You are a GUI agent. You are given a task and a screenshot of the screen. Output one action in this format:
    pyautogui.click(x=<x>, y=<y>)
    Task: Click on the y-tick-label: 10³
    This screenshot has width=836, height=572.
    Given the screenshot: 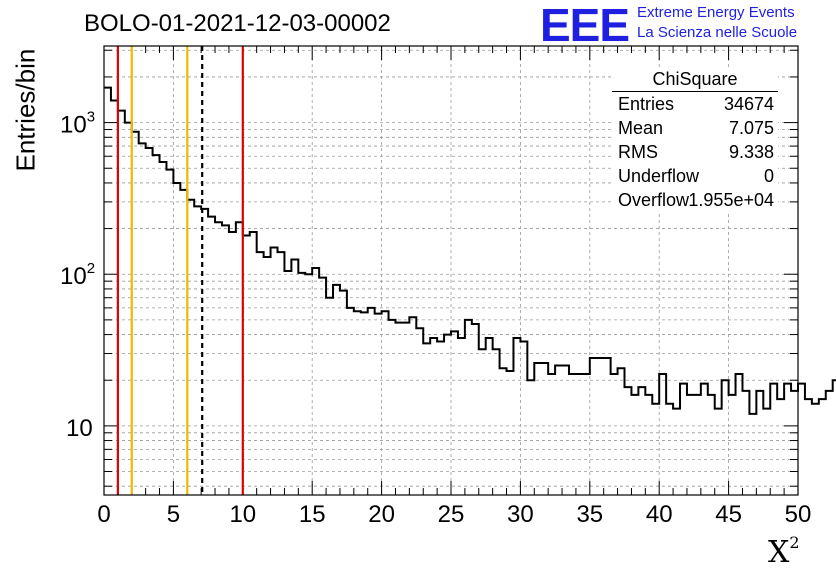 What is the action you would take?
    pyautogui.click(x=77, y=124)
    